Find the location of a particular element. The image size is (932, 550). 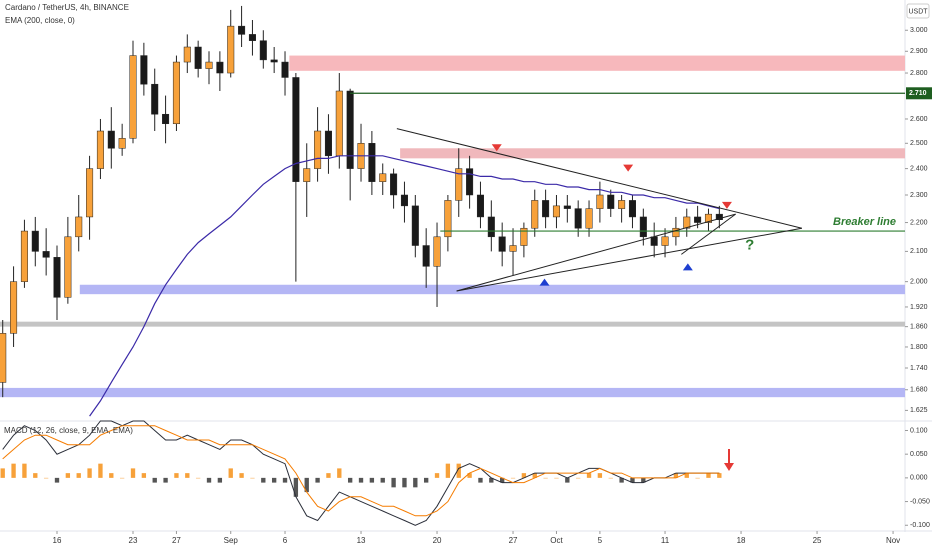

x-tick-label: 5 is located at coordinates (600, 540).